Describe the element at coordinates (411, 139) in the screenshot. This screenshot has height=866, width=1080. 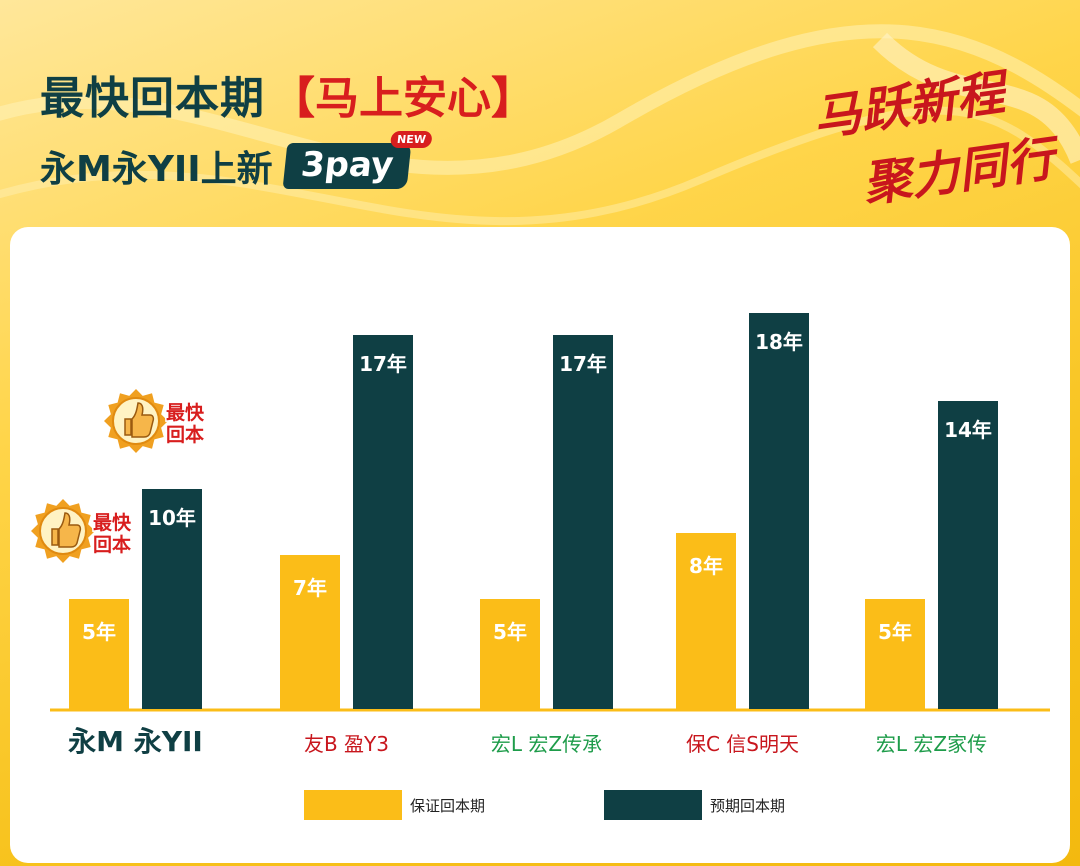
I see `new-badge: NEW` at that location.